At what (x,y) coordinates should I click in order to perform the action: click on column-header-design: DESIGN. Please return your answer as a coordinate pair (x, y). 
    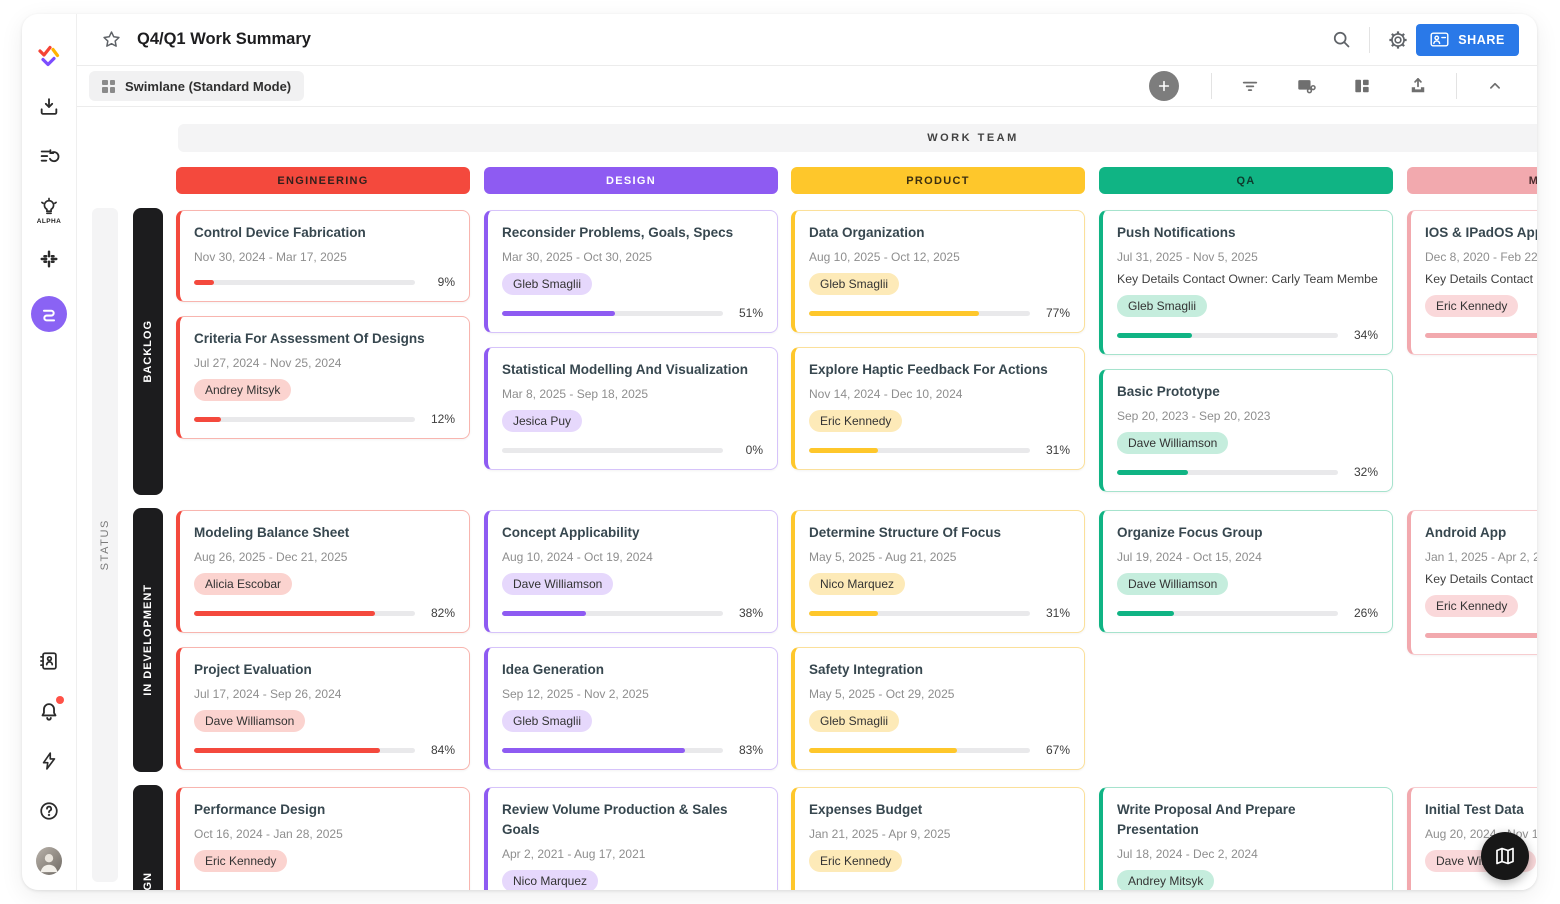
    Looking at the image, I should click on (631, 180).